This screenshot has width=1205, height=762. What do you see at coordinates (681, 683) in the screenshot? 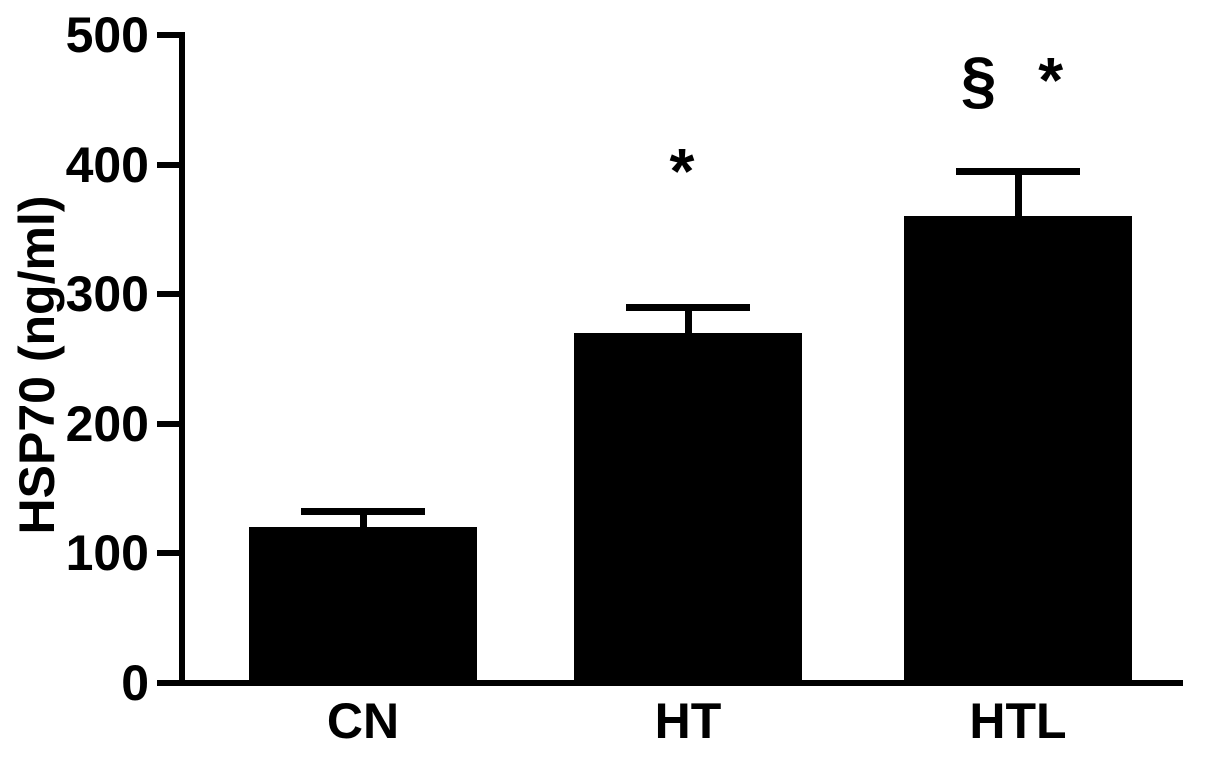
I see `x-axis-line` at bounding box center [681, 683].